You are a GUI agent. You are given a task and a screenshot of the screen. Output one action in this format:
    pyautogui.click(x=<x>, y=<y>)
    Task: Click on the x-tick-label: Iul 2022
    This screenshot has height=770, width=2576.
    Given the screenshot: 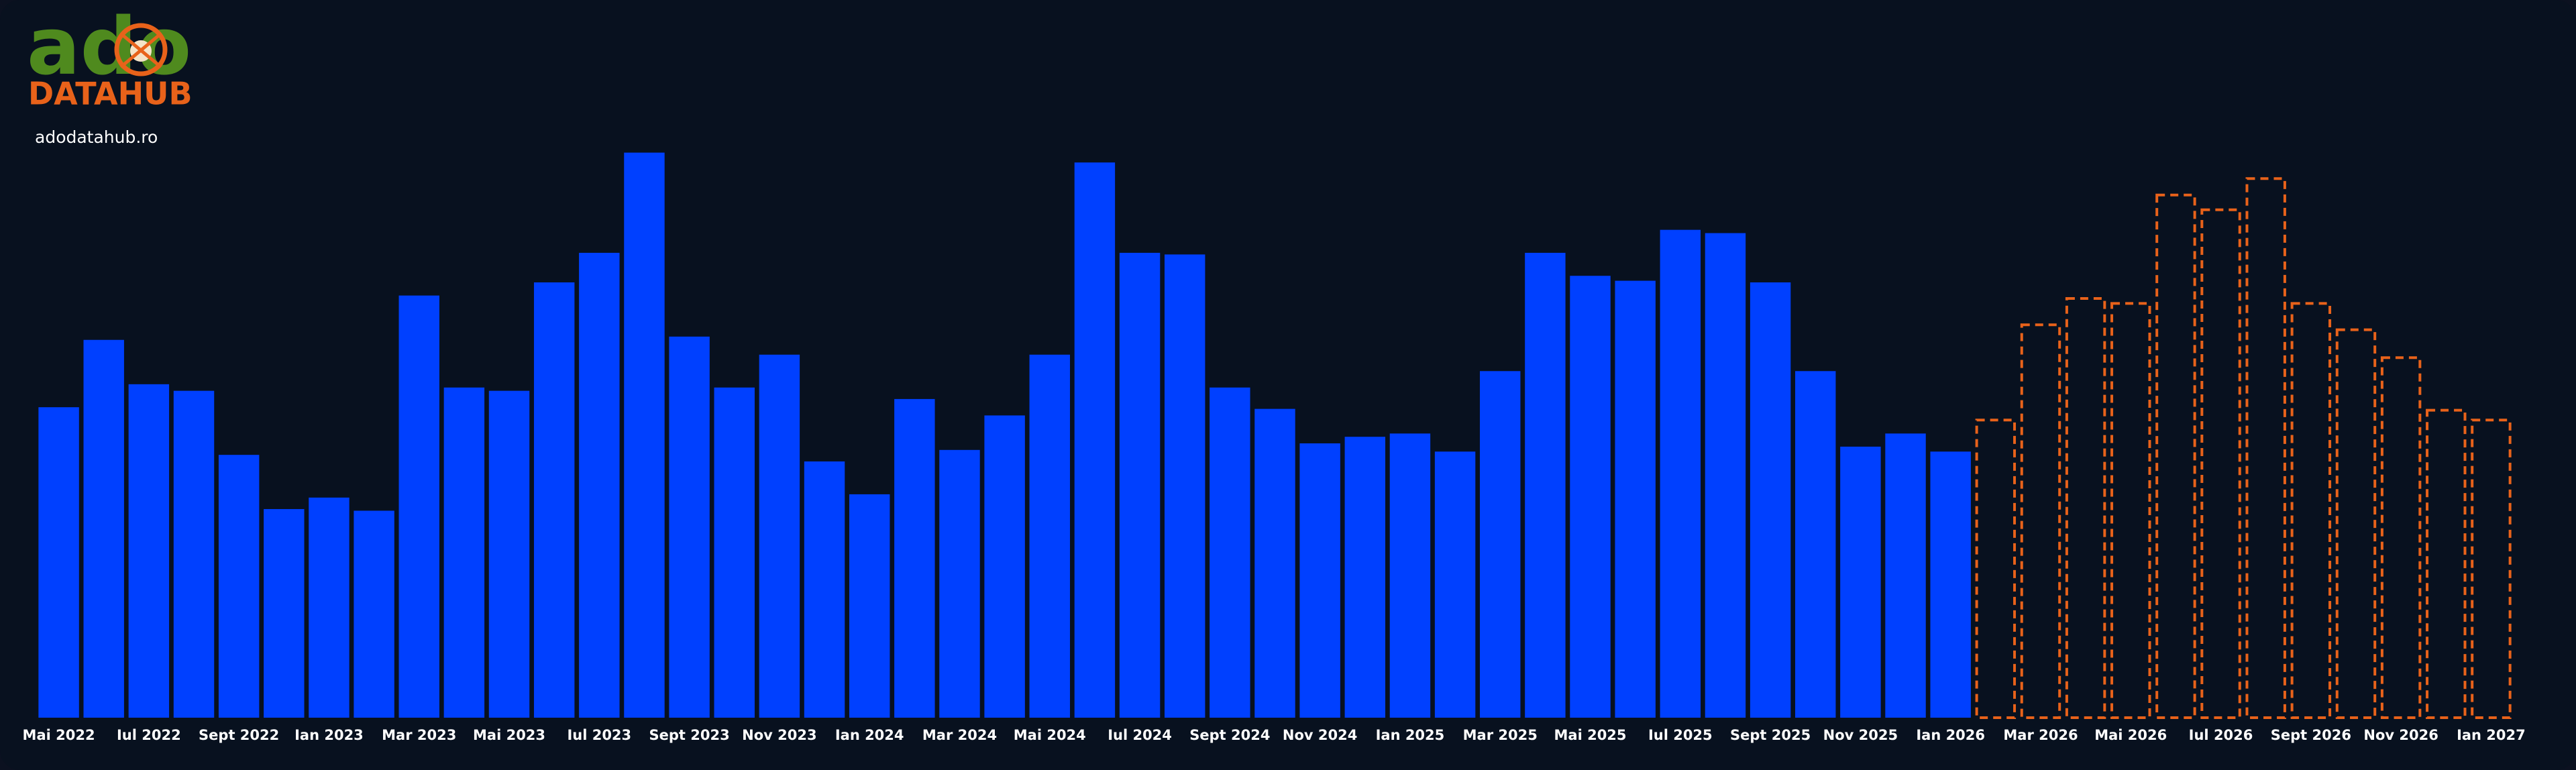 What is the action you would take?
    pyautogui.click(x=149, y=735)
    